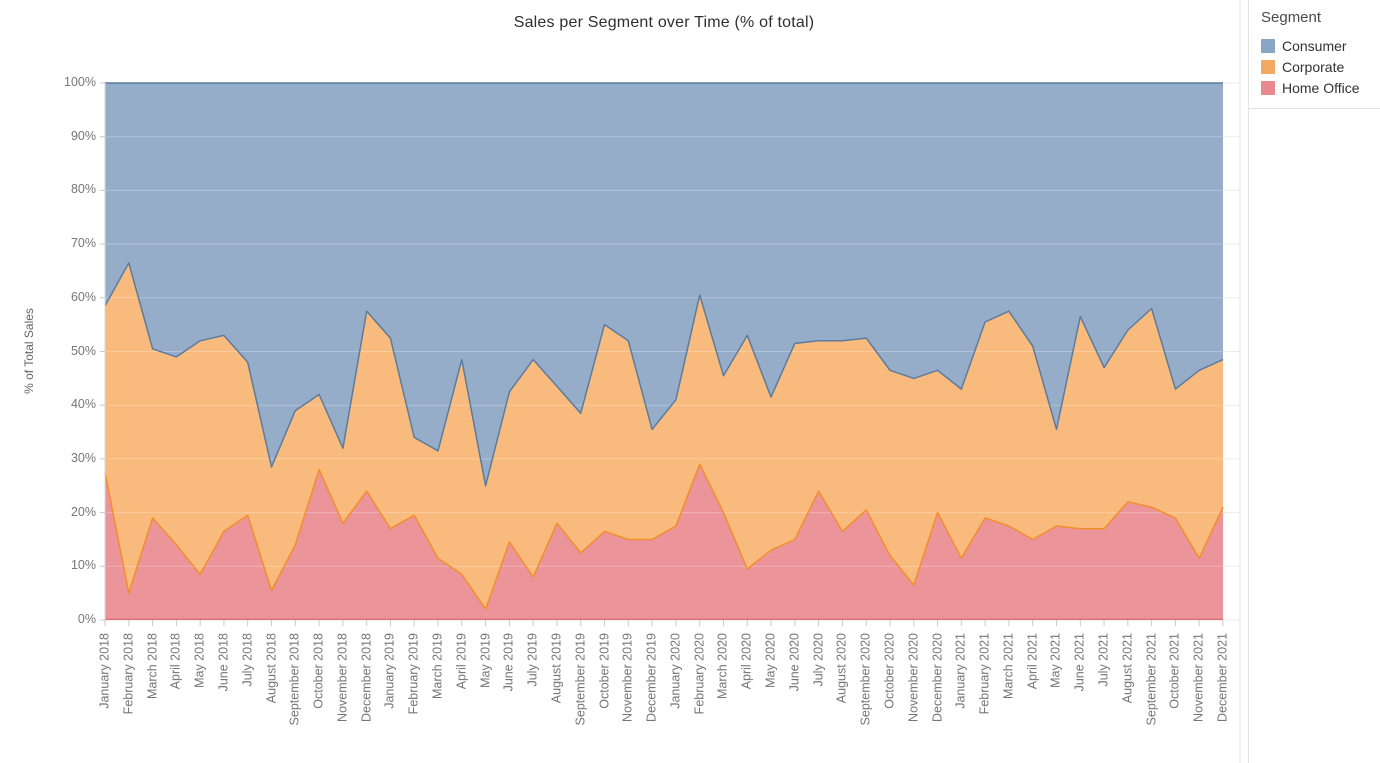 This screenshot has height=763, width=1380. I want to click on x-tick-label: August 2021, so click(1127, 668).